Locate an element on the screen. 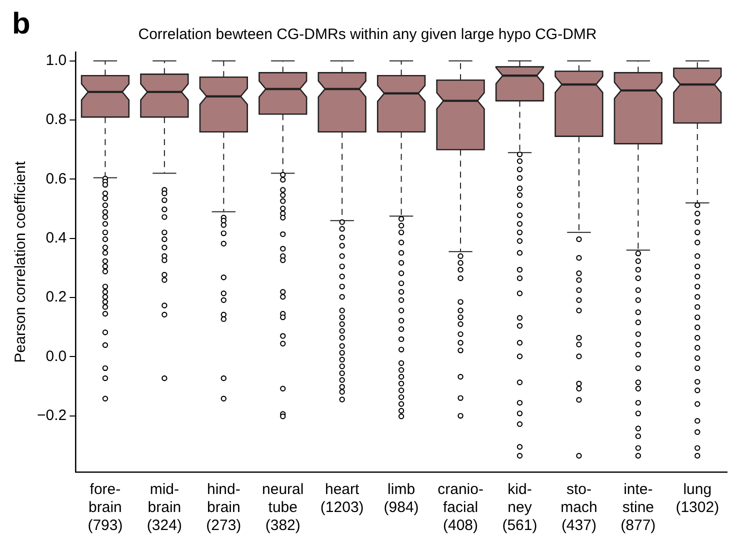 This screenshot has width=745, height=546. x-tick-label: neural tube (382) is located at coordinates (283, 507).